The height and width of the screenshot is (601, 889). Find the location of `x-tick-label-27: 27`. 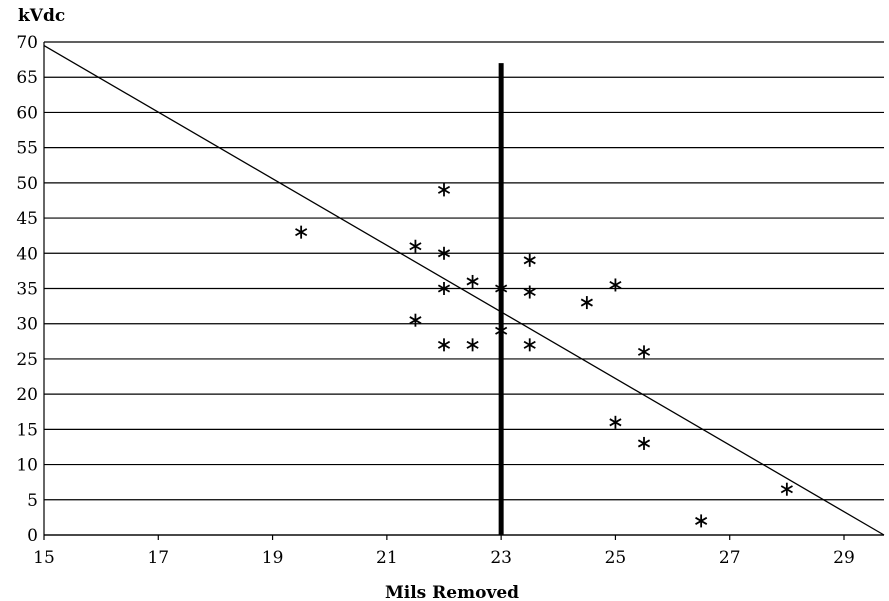

x-tick-label-27: 27 is located at coordinates (730, 558).